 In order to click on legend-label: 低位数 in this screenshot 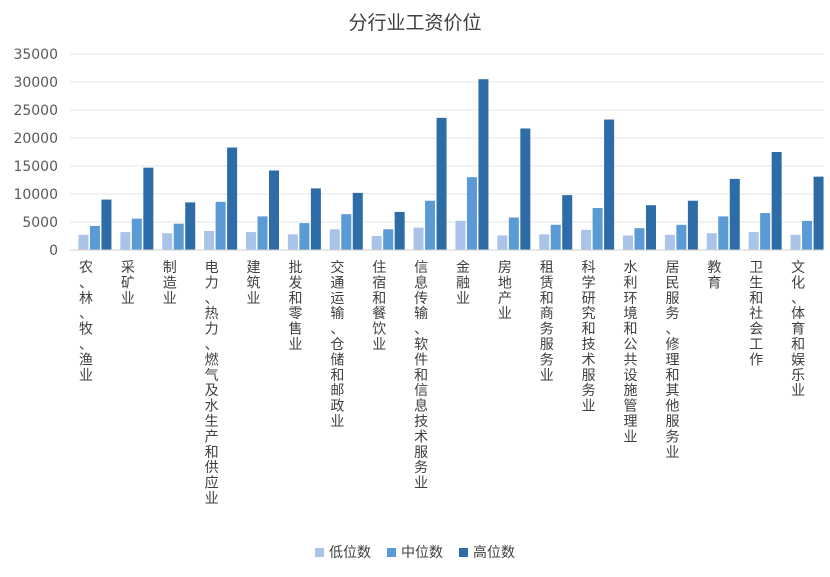, I will do `click(350, 553)`.